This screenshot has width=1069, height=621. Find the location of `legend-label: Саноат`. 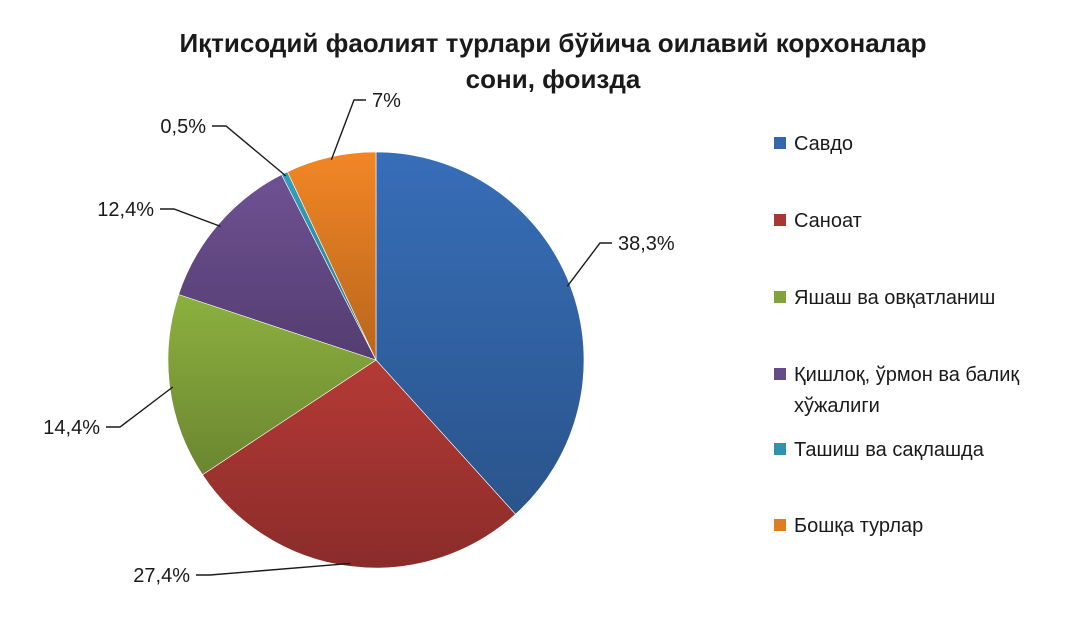

legend-label: Саноат is located at coordinates (828, 221).